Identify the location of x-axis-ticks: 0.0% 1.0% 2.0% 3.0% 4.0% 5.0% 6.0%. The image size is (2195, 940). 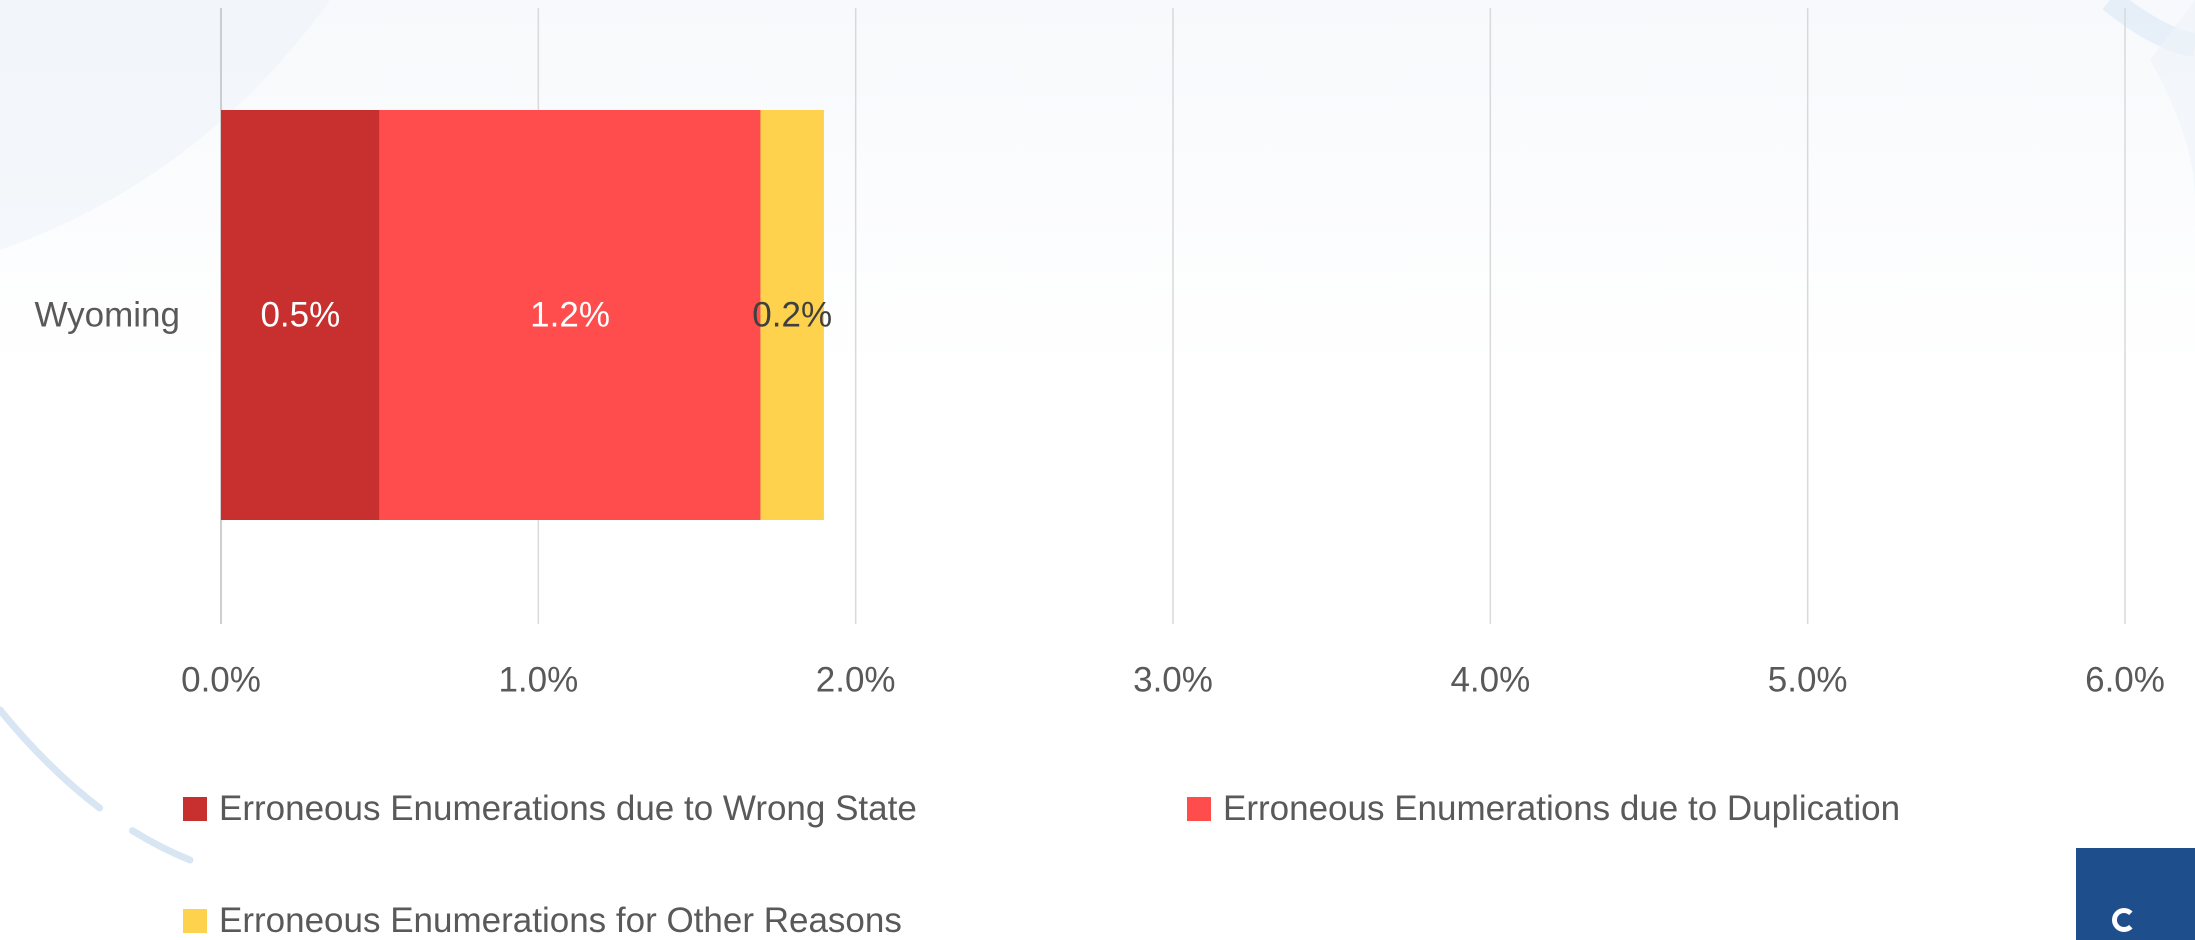
(1173, 679).